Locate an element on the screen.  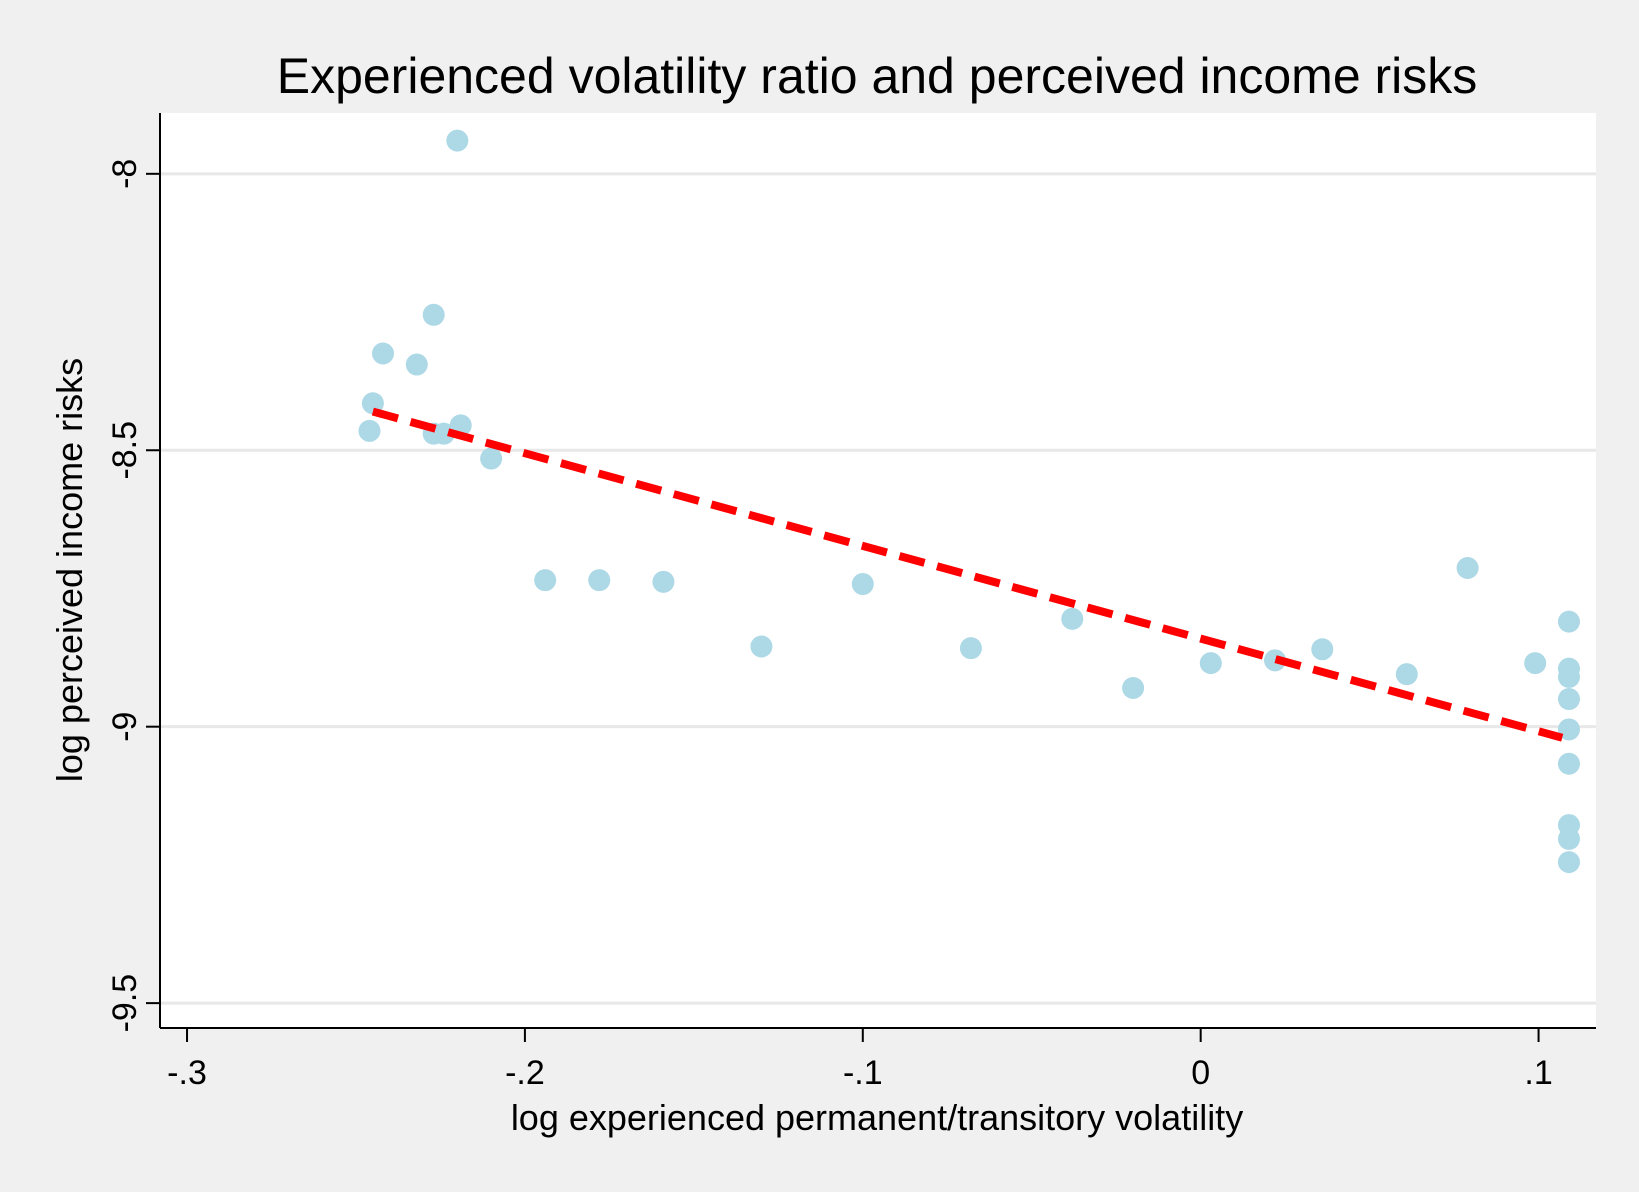
x-tick-label-3: 0 is located at coordinates (1200, 1073).